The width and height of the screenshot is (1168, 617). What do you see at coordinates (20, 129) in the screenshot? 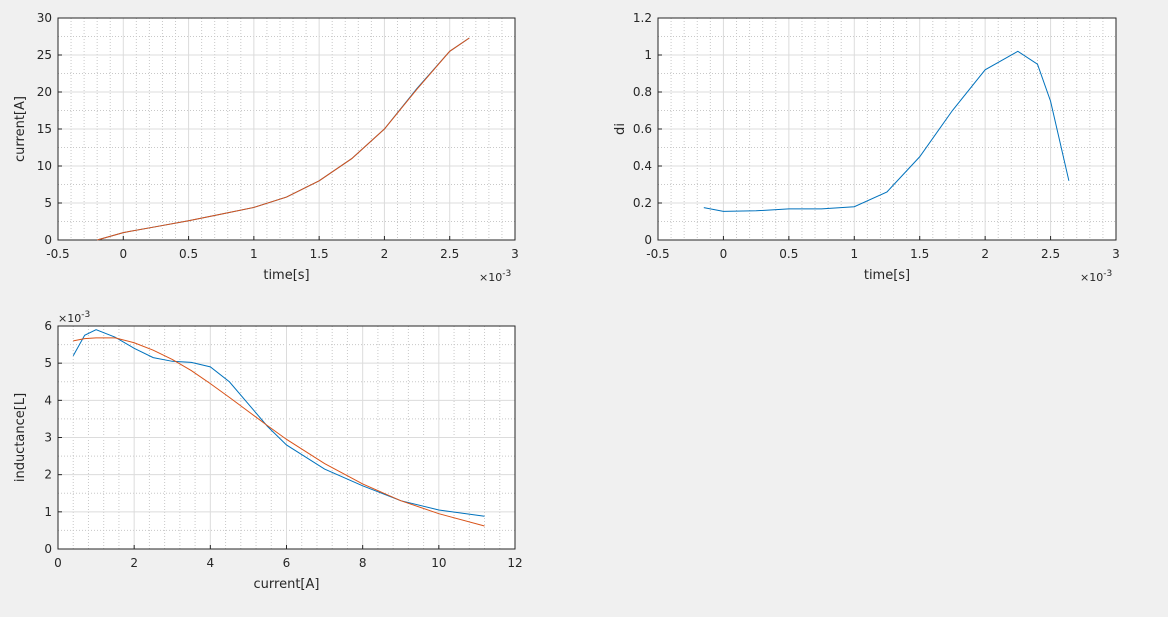
I see `y-axis-label: current[A]` at bounding box center [20, 129].